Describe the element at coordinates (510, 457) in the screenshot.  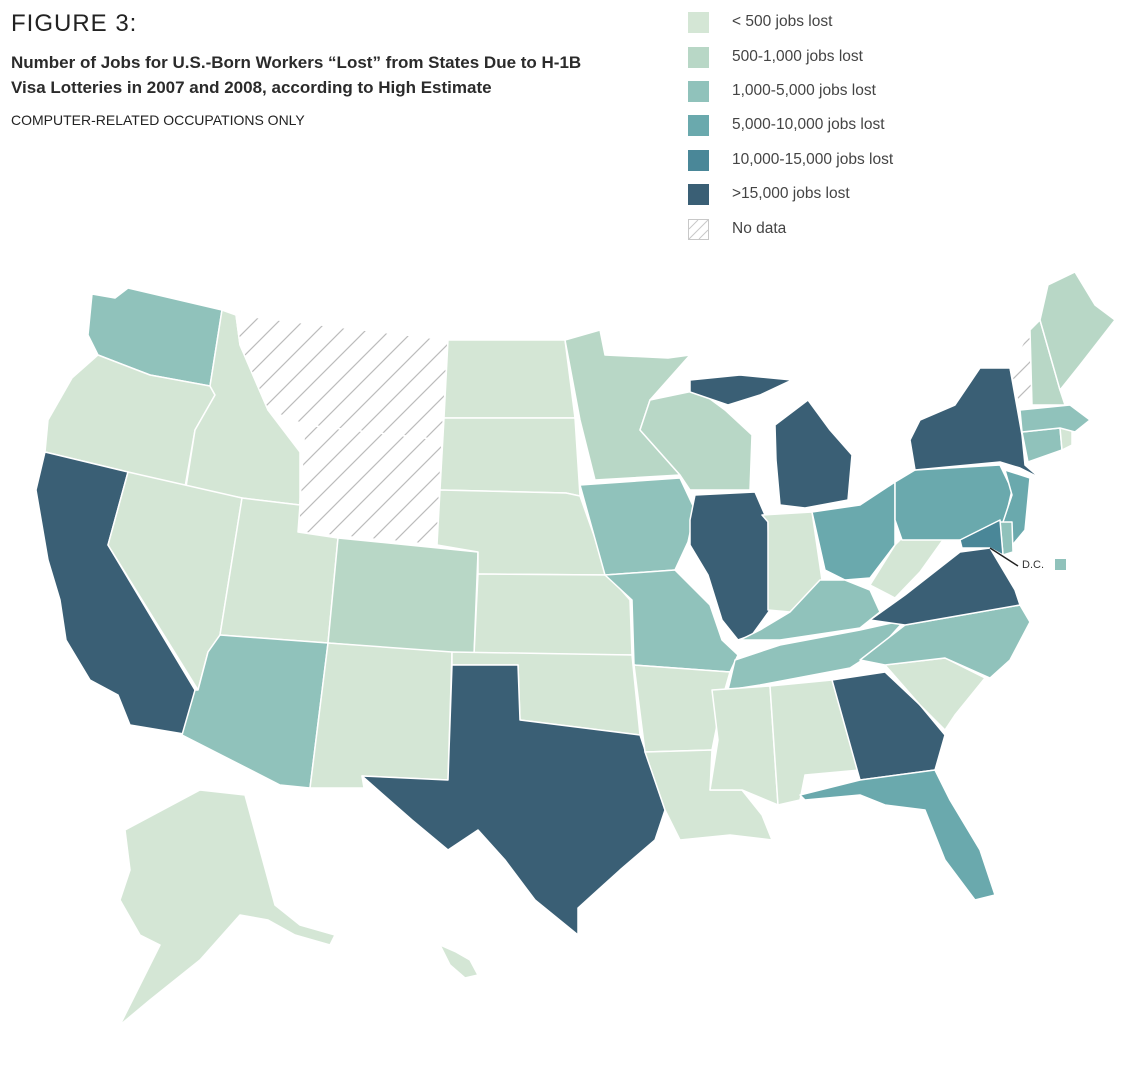
I see `state-SD` at that location.